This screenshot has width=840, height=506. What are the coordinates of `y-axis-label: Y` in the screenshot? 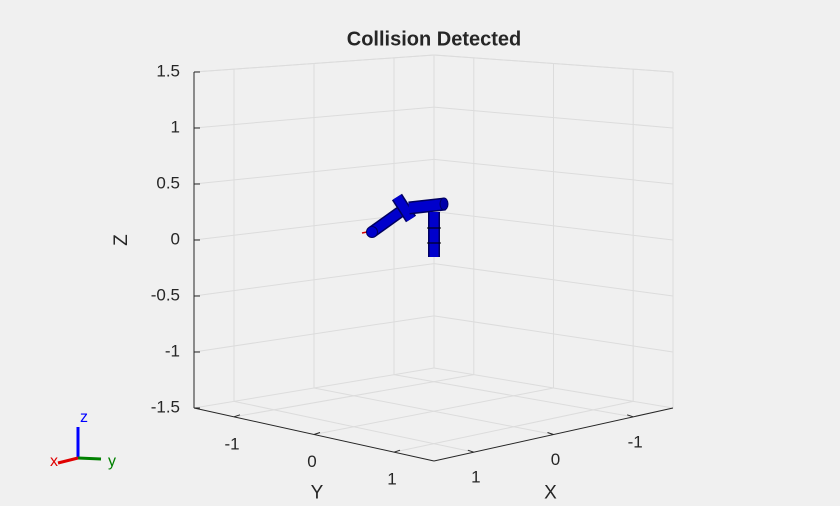 It's located at (317, 493).